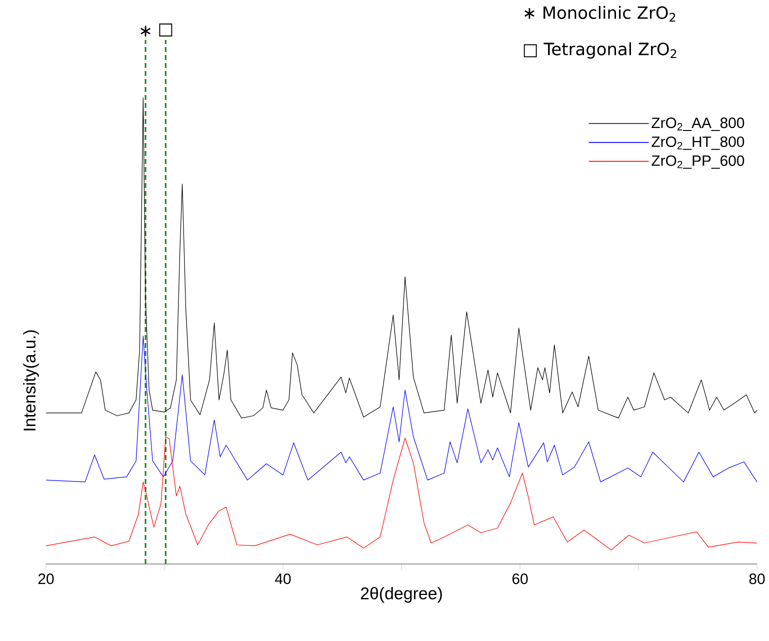 Image resolution: width=769 pixels, height=641 pixels. Describe the element at coordinates (600, 50) in the screenshot. I see `text: □ Tetragonal ZrO$_{2}$` at that location.